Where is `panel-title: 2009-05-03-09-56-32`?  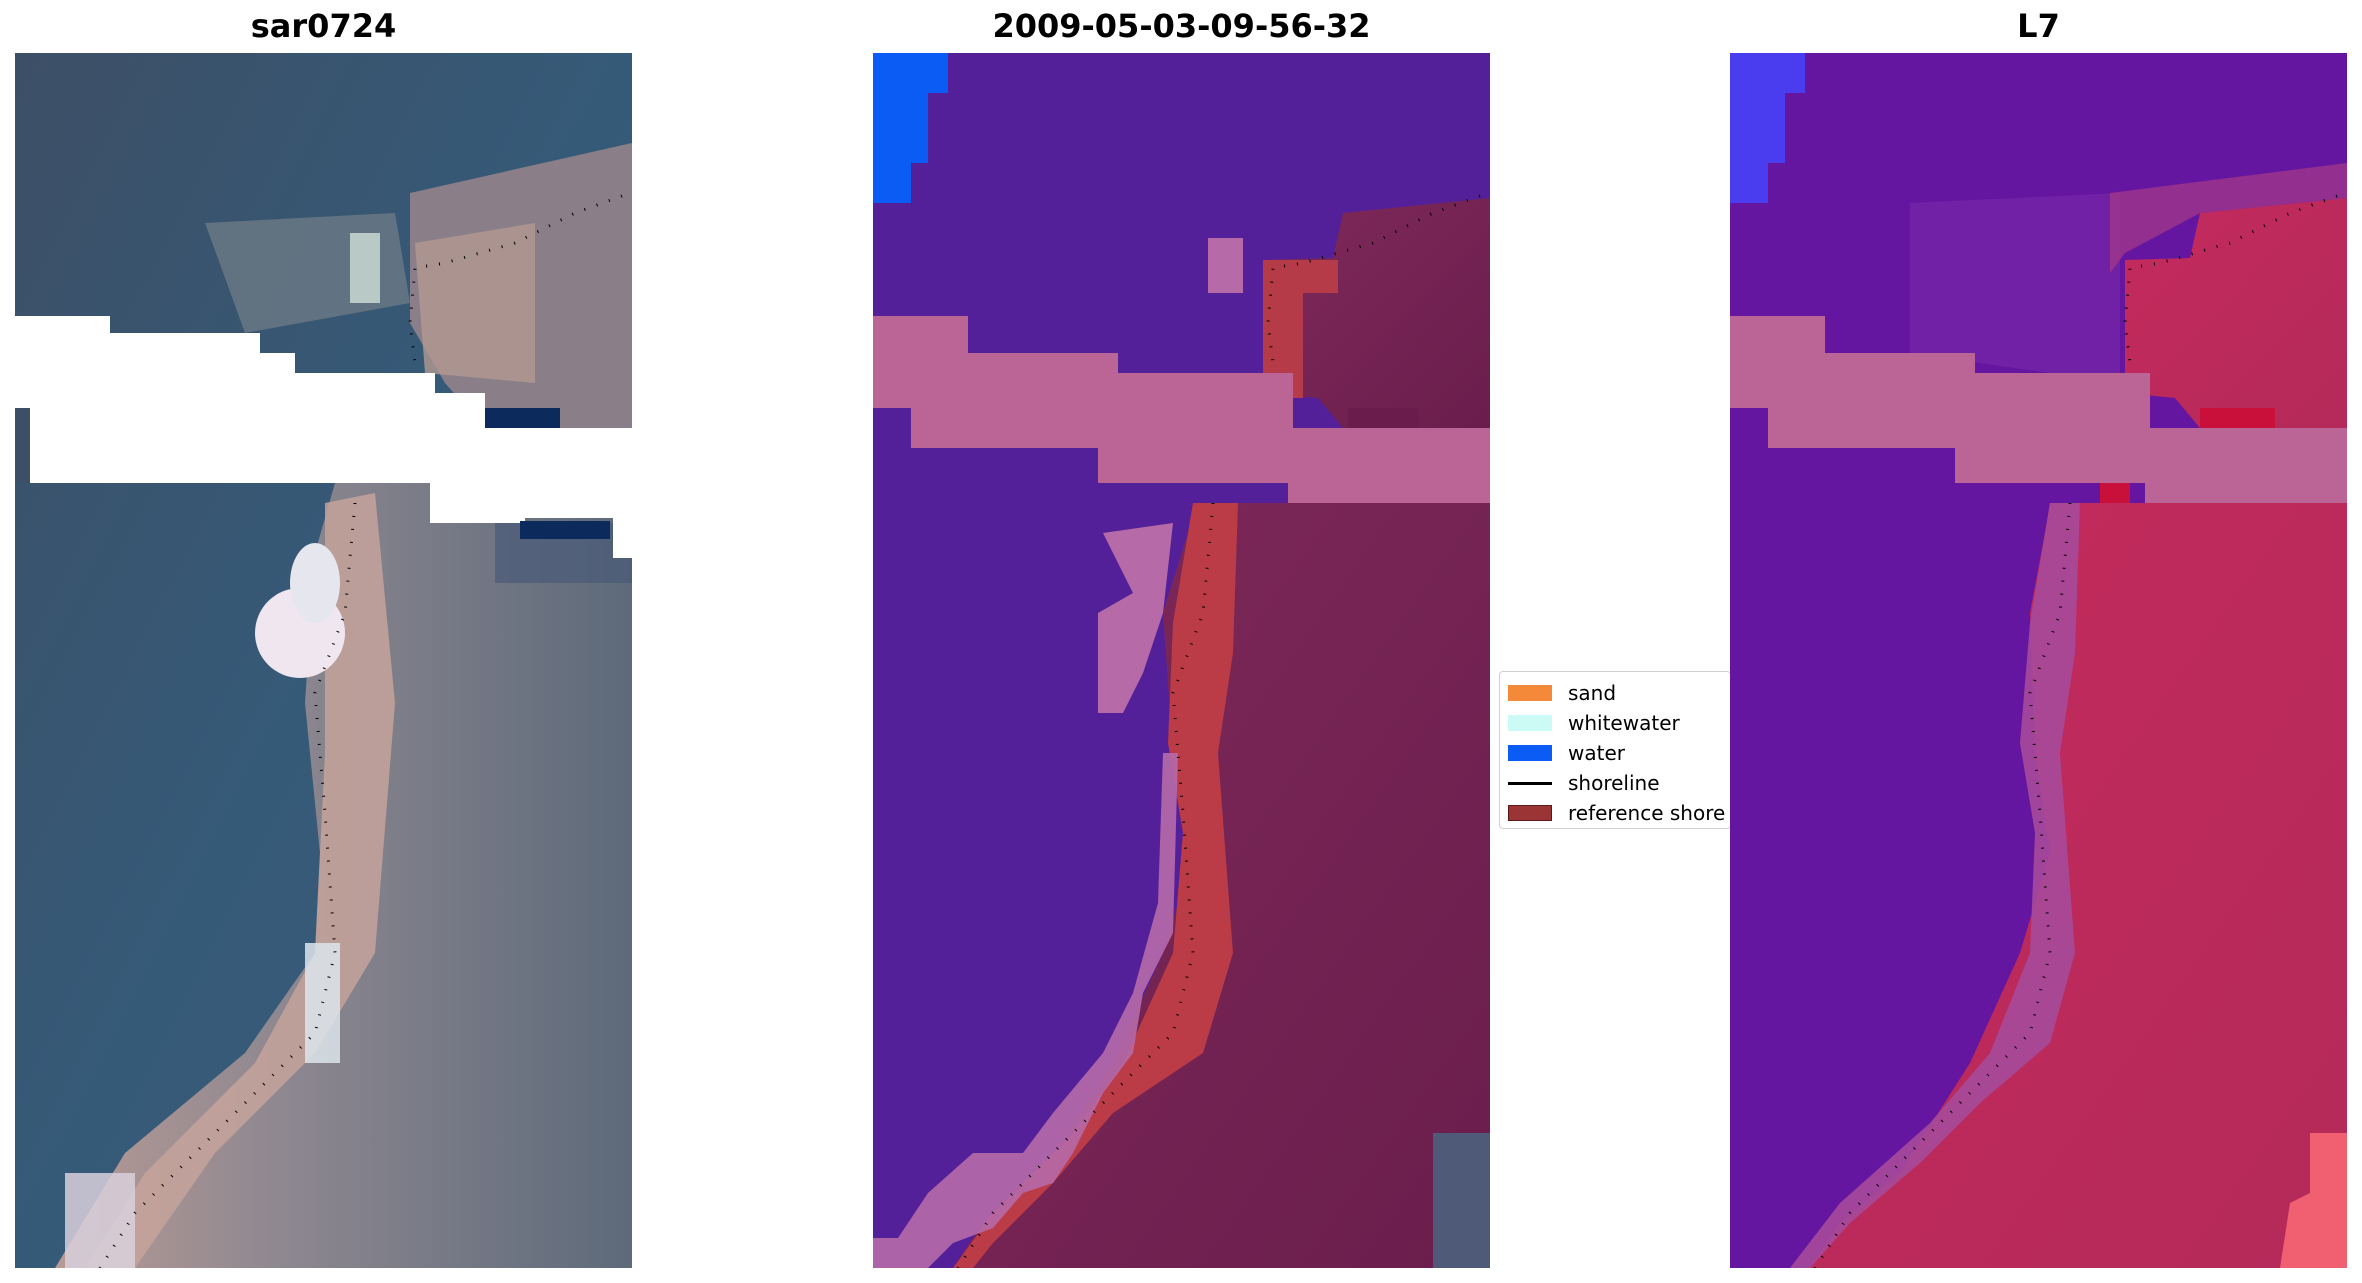
panel-title: 2009-05-03-09-56-32 is located at coordinates (1181, 26).